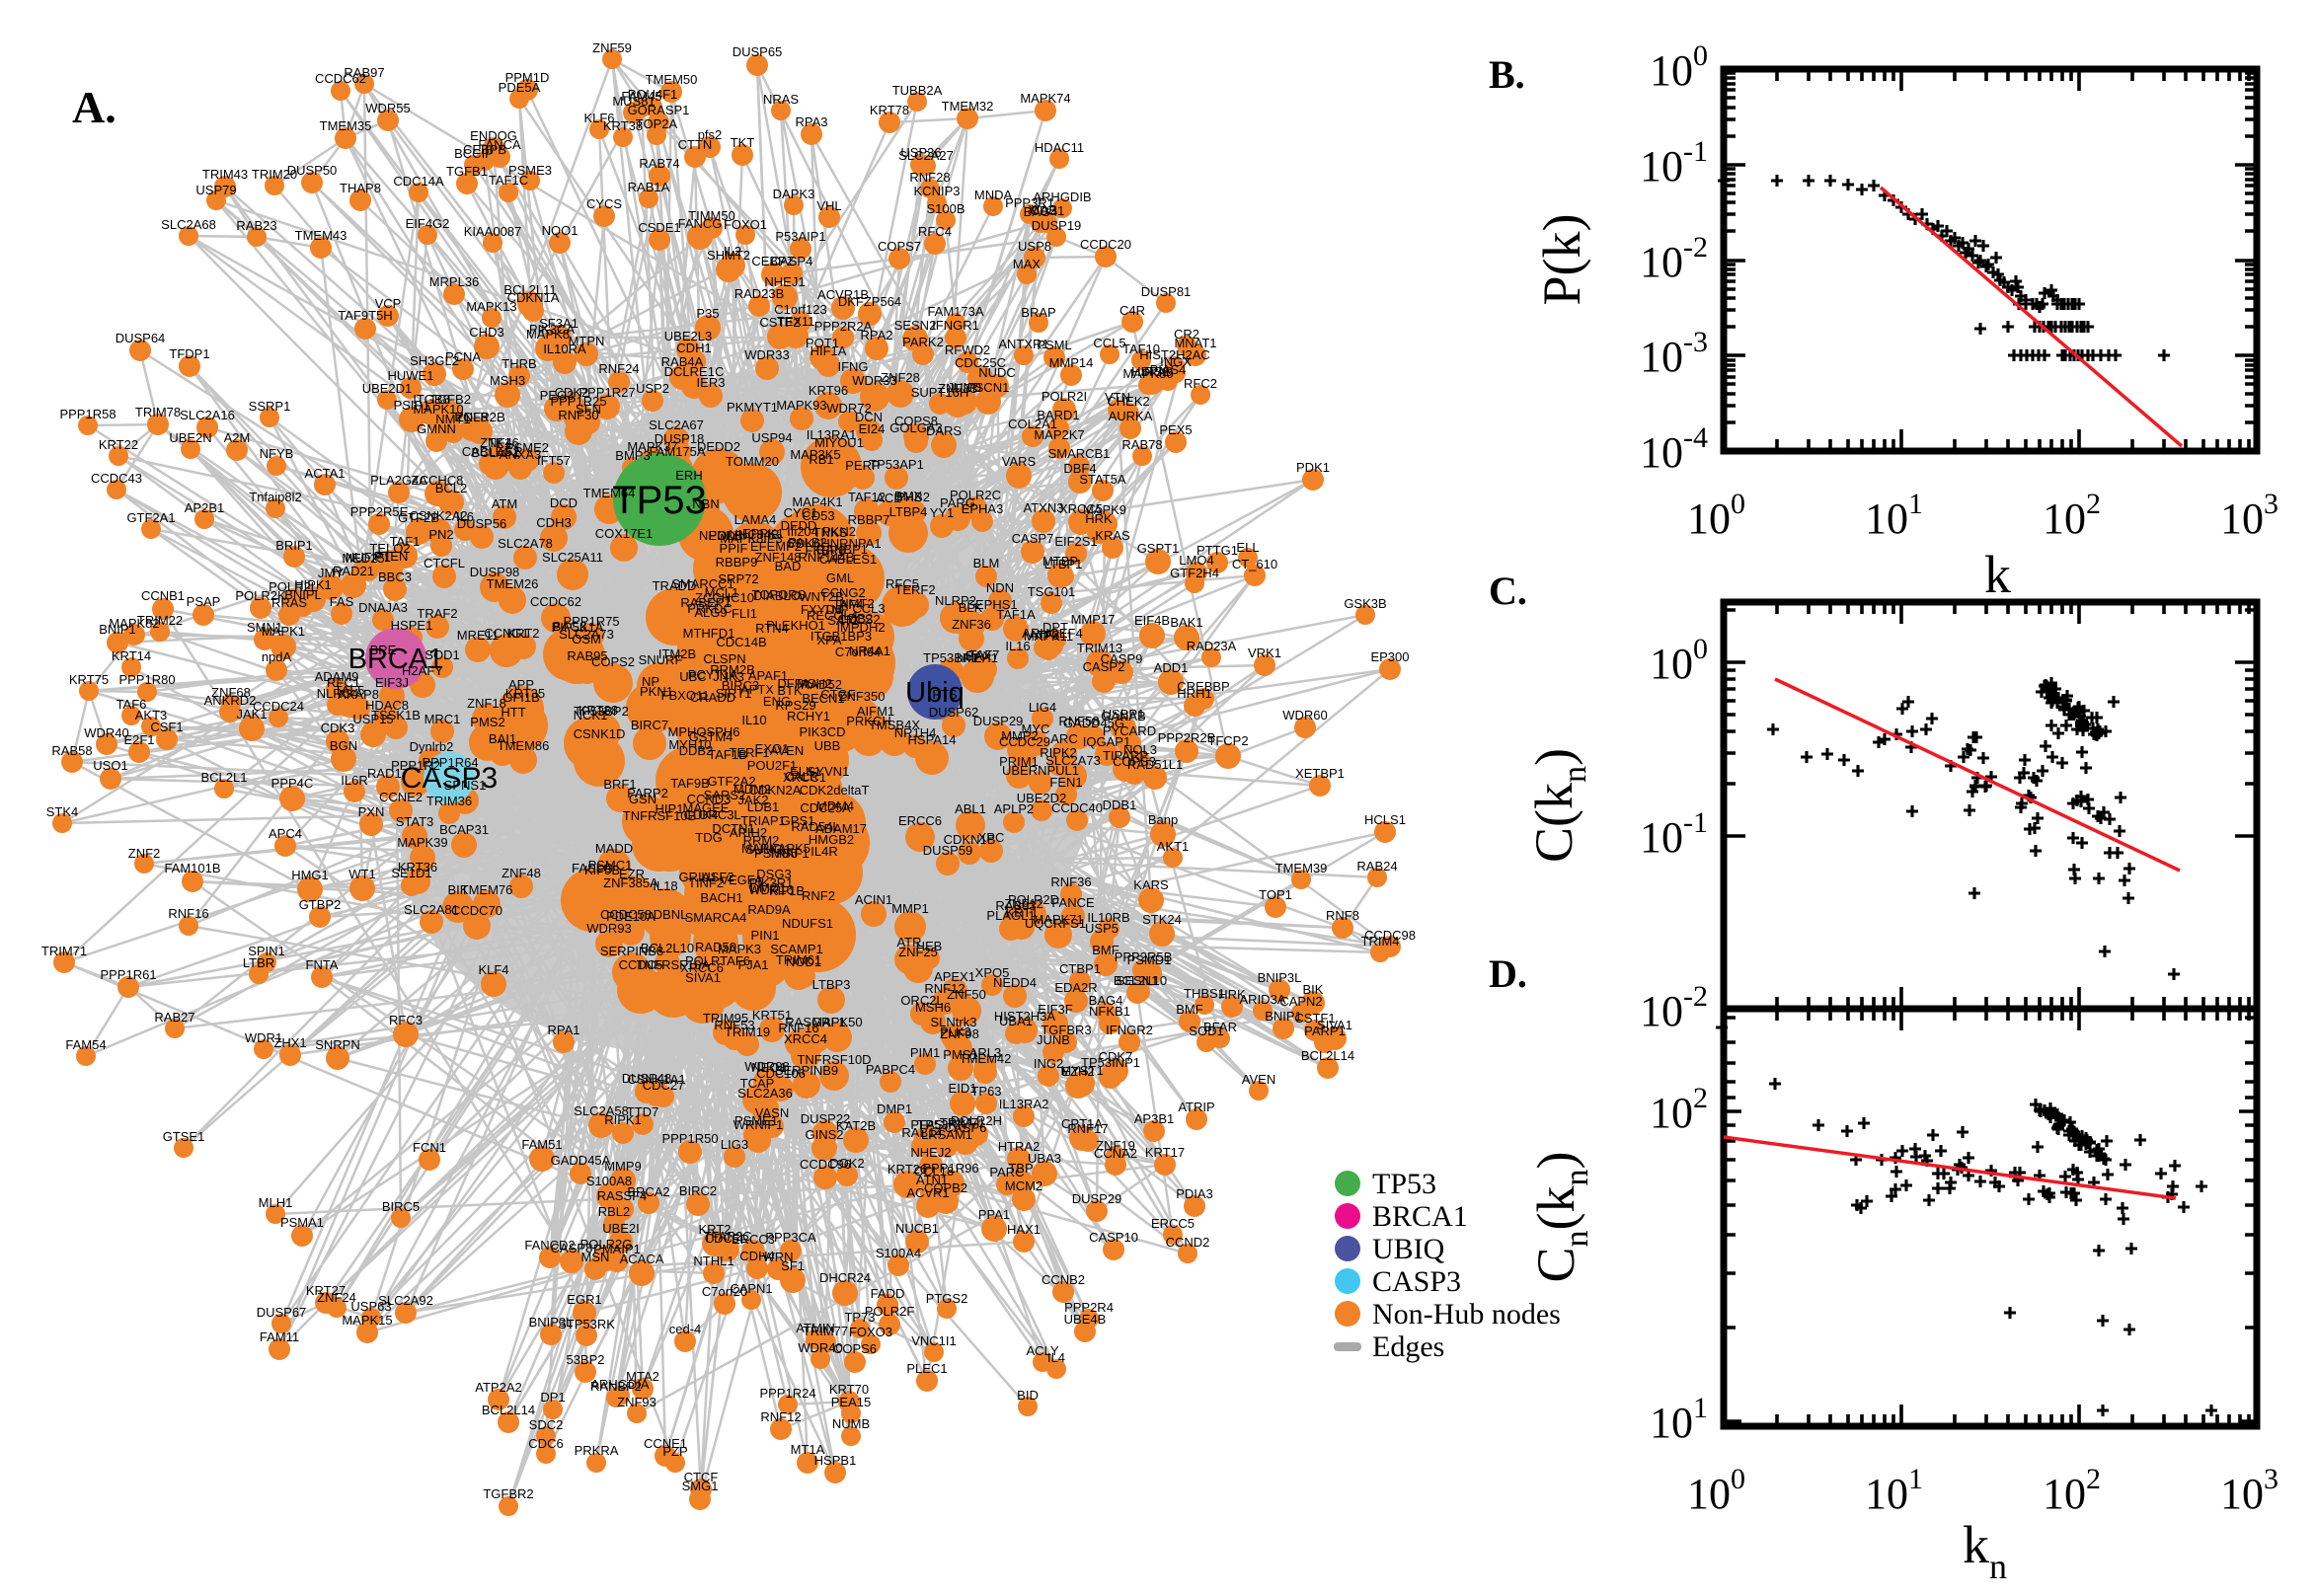  Describe the element at coordinates (821, 1347) in the screenshot. I see `svg-text: WDR40` at that location.